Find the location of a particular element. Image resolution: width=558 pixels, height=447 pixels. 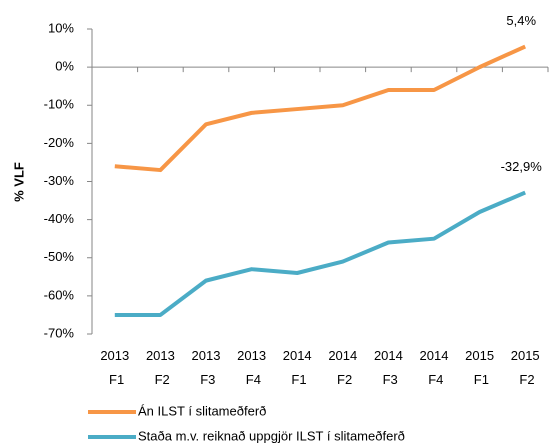

y-axis-label: % VLF is located at coordinates (18, 182).